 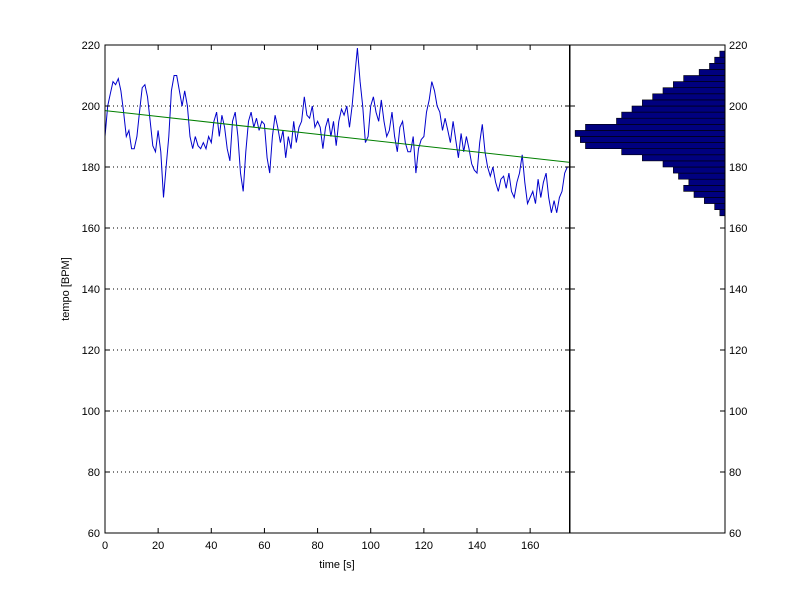 What do you see at coordinates (738, 229) in the screenshot?
I see `histogram-y-tick-label: 160` at bounding box center [738, 229].